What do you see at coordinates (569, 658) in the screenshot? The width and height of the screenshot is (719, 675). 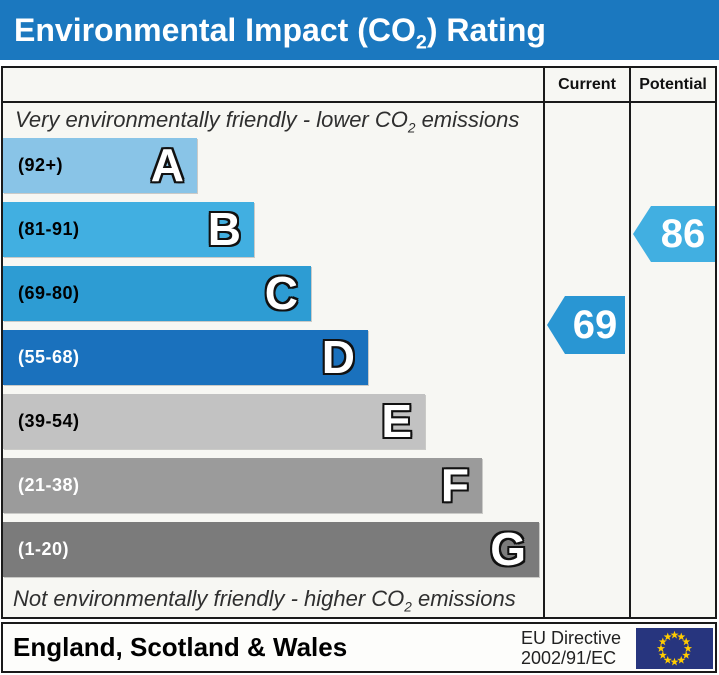 I see `eu-directive-line2: 2002/91/EC` at bounding box center [569, 658].